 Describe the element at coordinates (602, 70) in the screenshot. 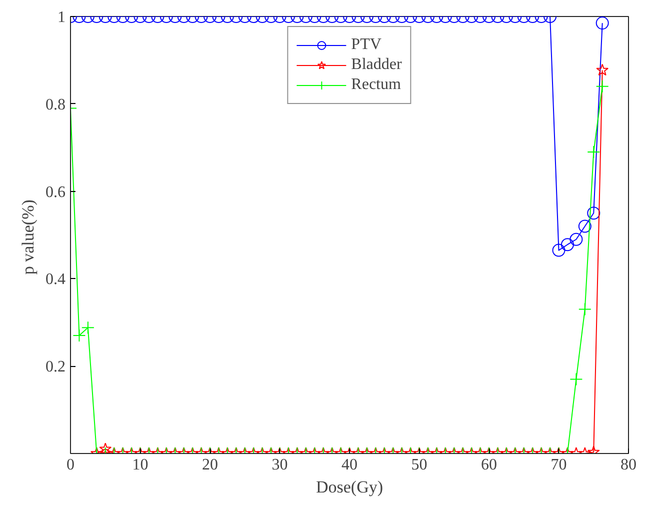

I see `point` at that location.